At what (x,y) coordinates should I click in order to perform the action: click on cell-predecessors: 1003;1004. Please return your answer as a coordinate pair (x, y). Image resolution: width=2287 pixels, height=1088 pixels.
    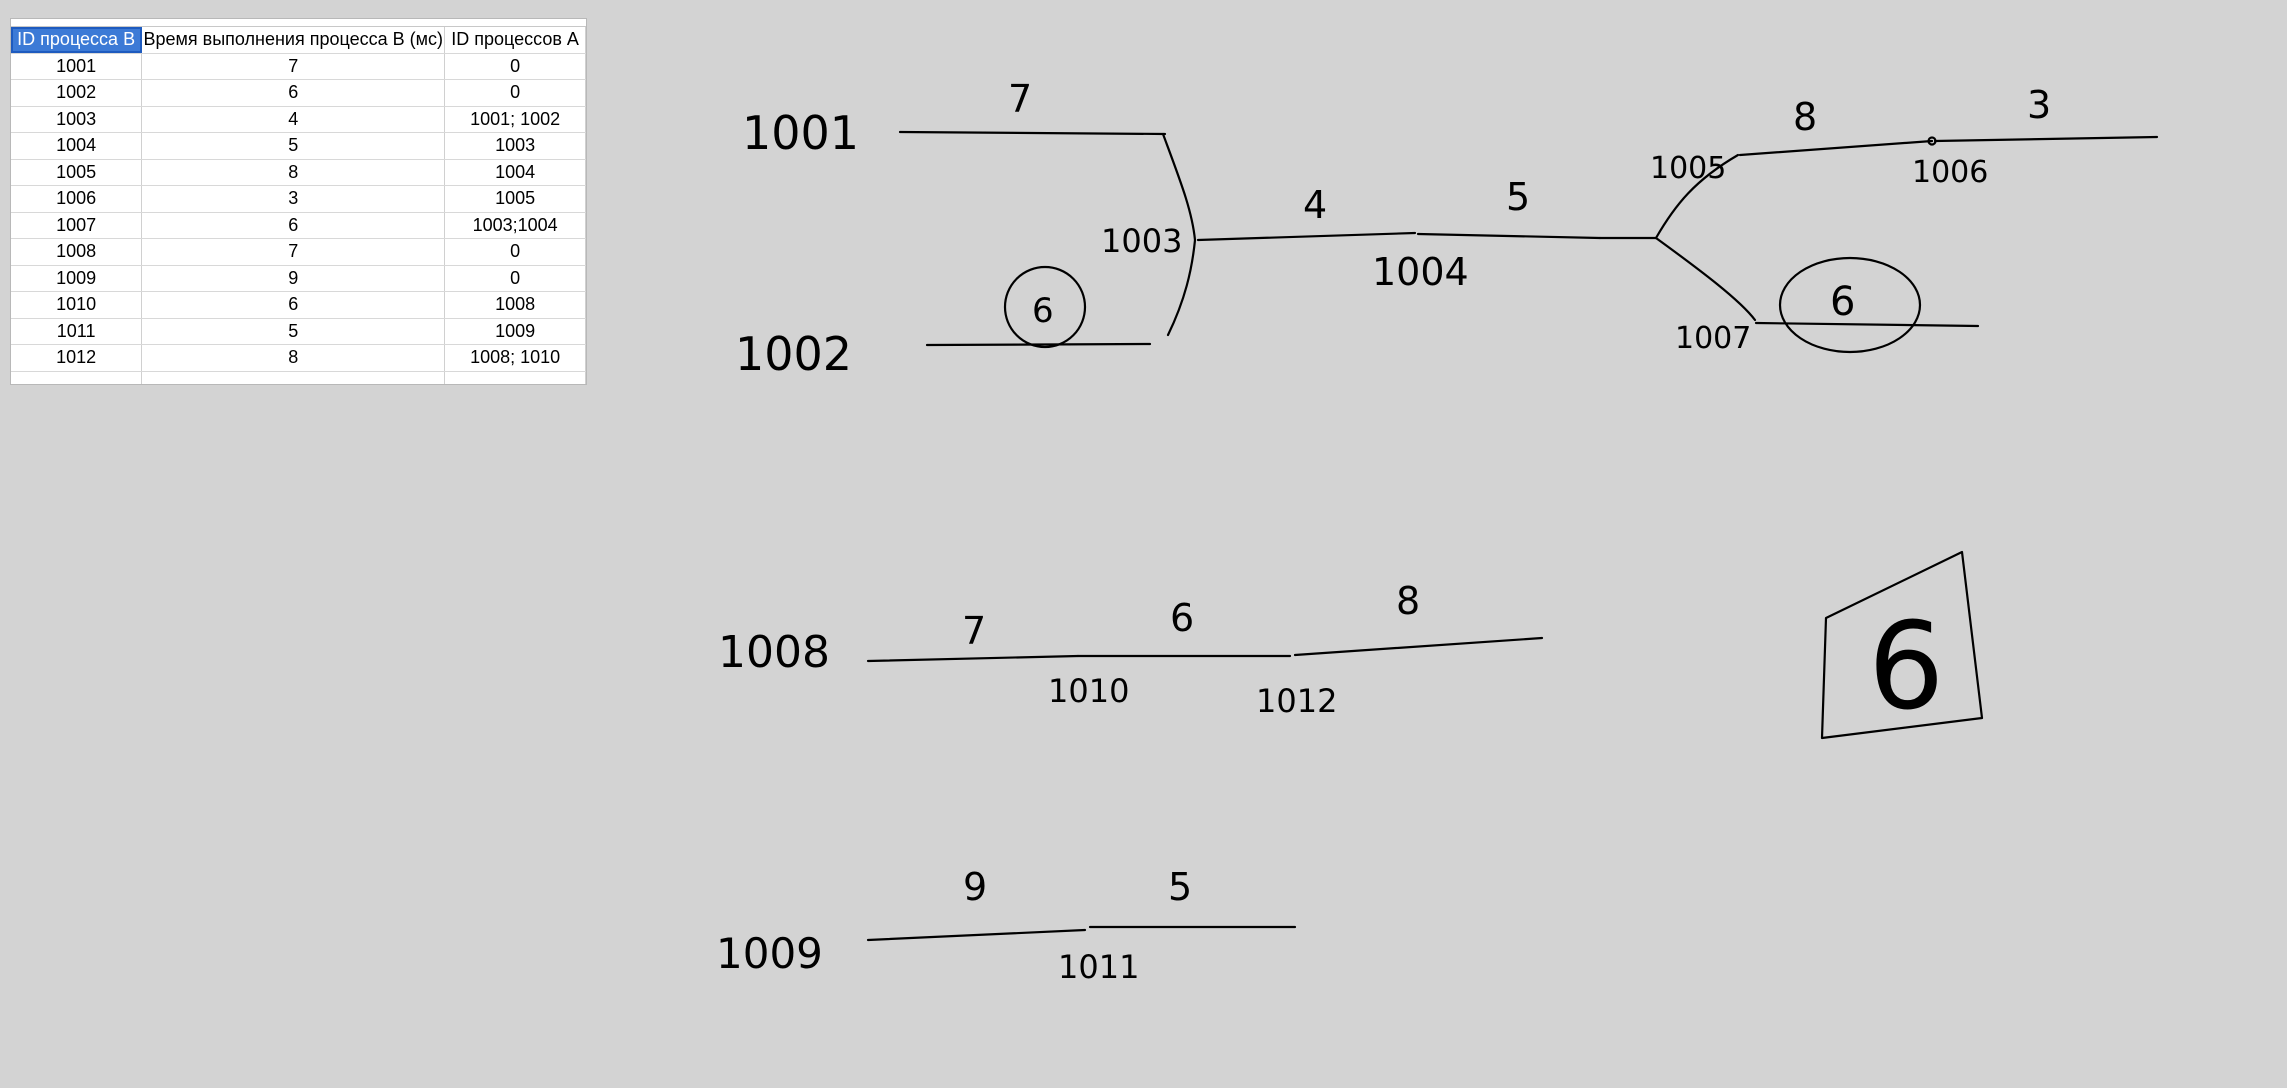
    Looking at the image, I should click on (515, 225).